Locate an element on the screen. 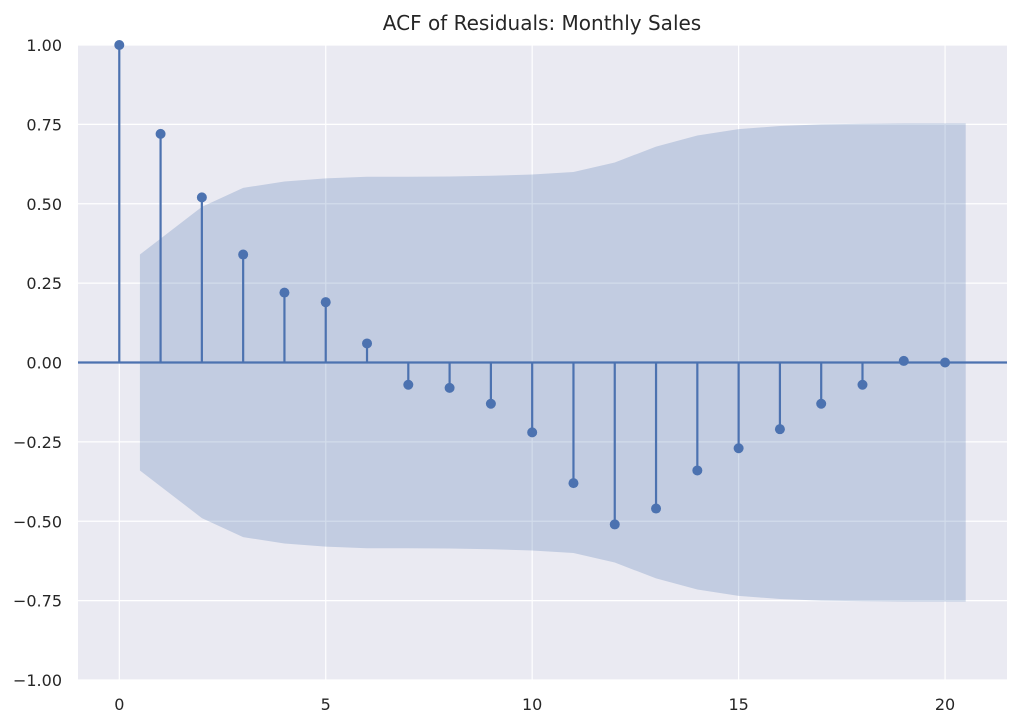 The image size is (1011, 721). y-tick-label: −0.50 is located at coordinates (37, 521).